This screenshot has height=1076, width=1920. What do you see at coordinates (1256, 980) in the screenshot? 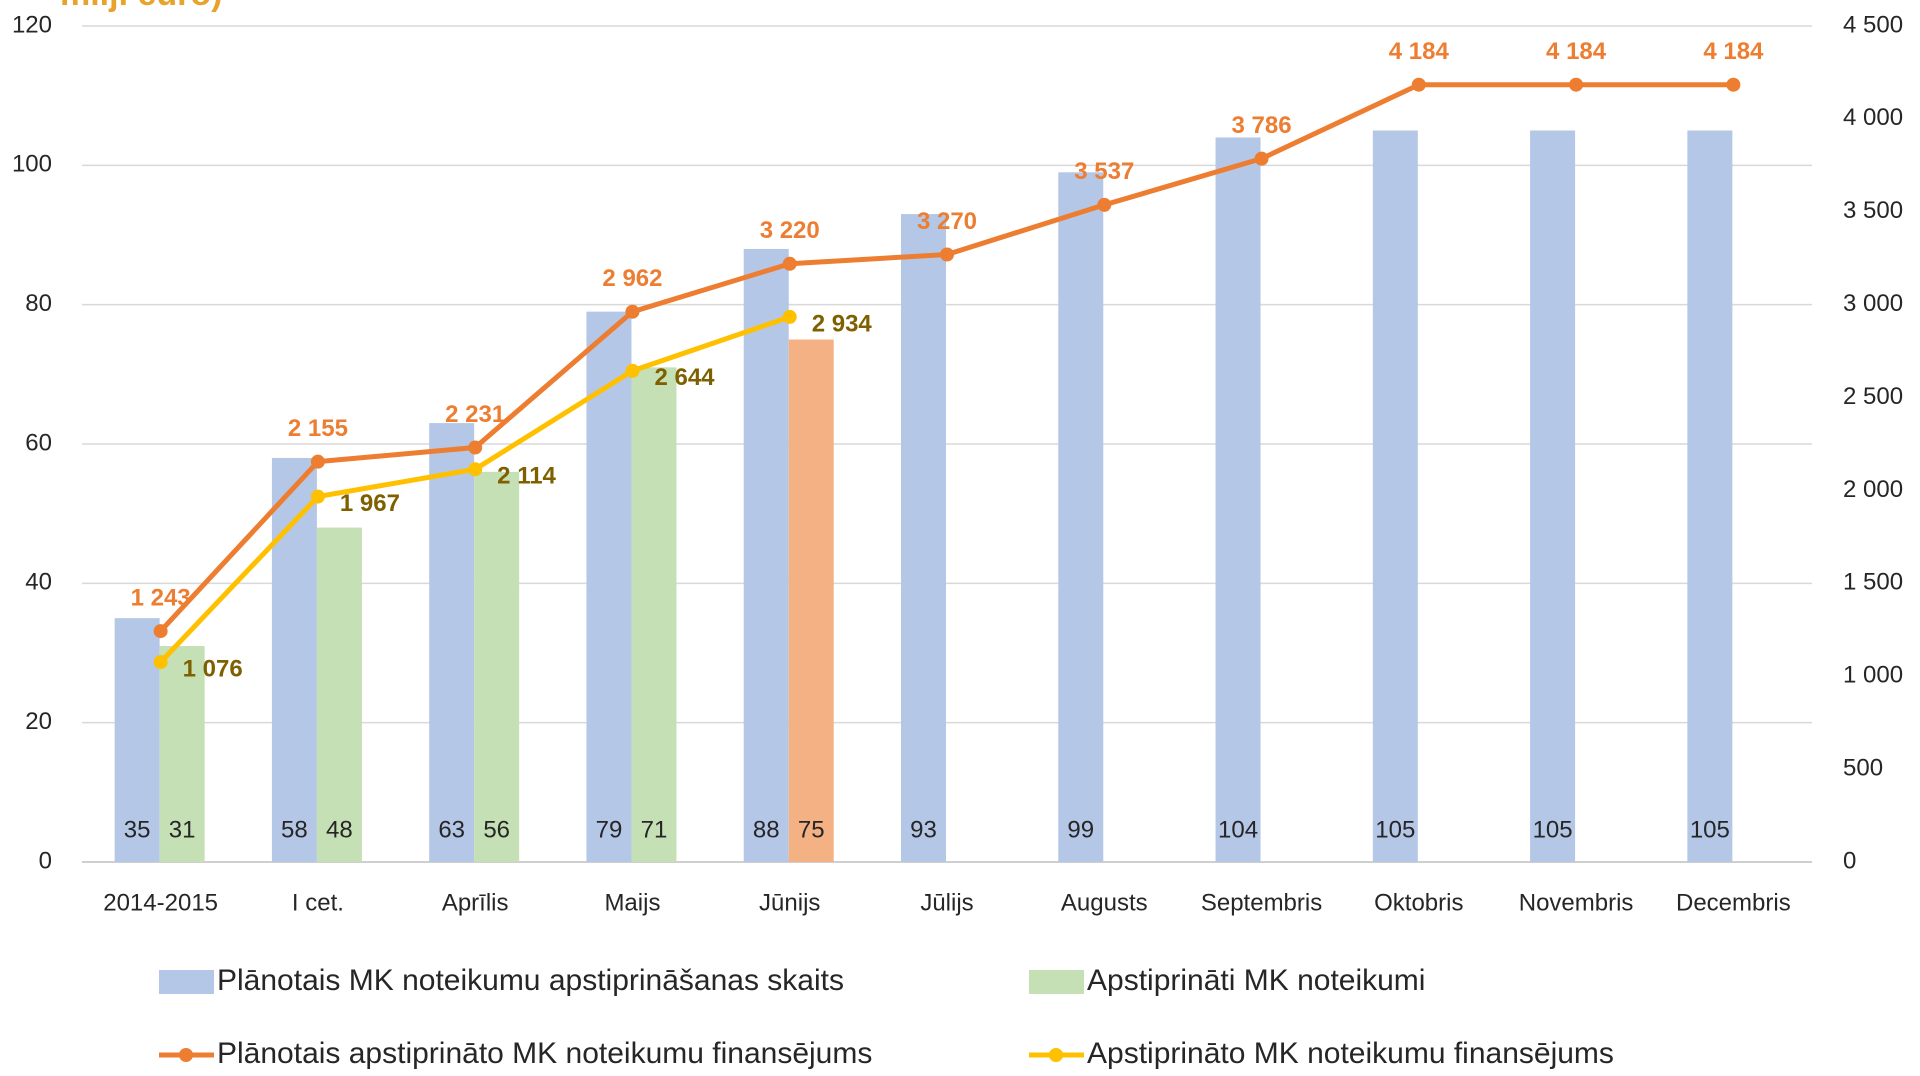
I see `legend-label: Apstiprināti MK noteikumi` at bounding box center [1256, 980].